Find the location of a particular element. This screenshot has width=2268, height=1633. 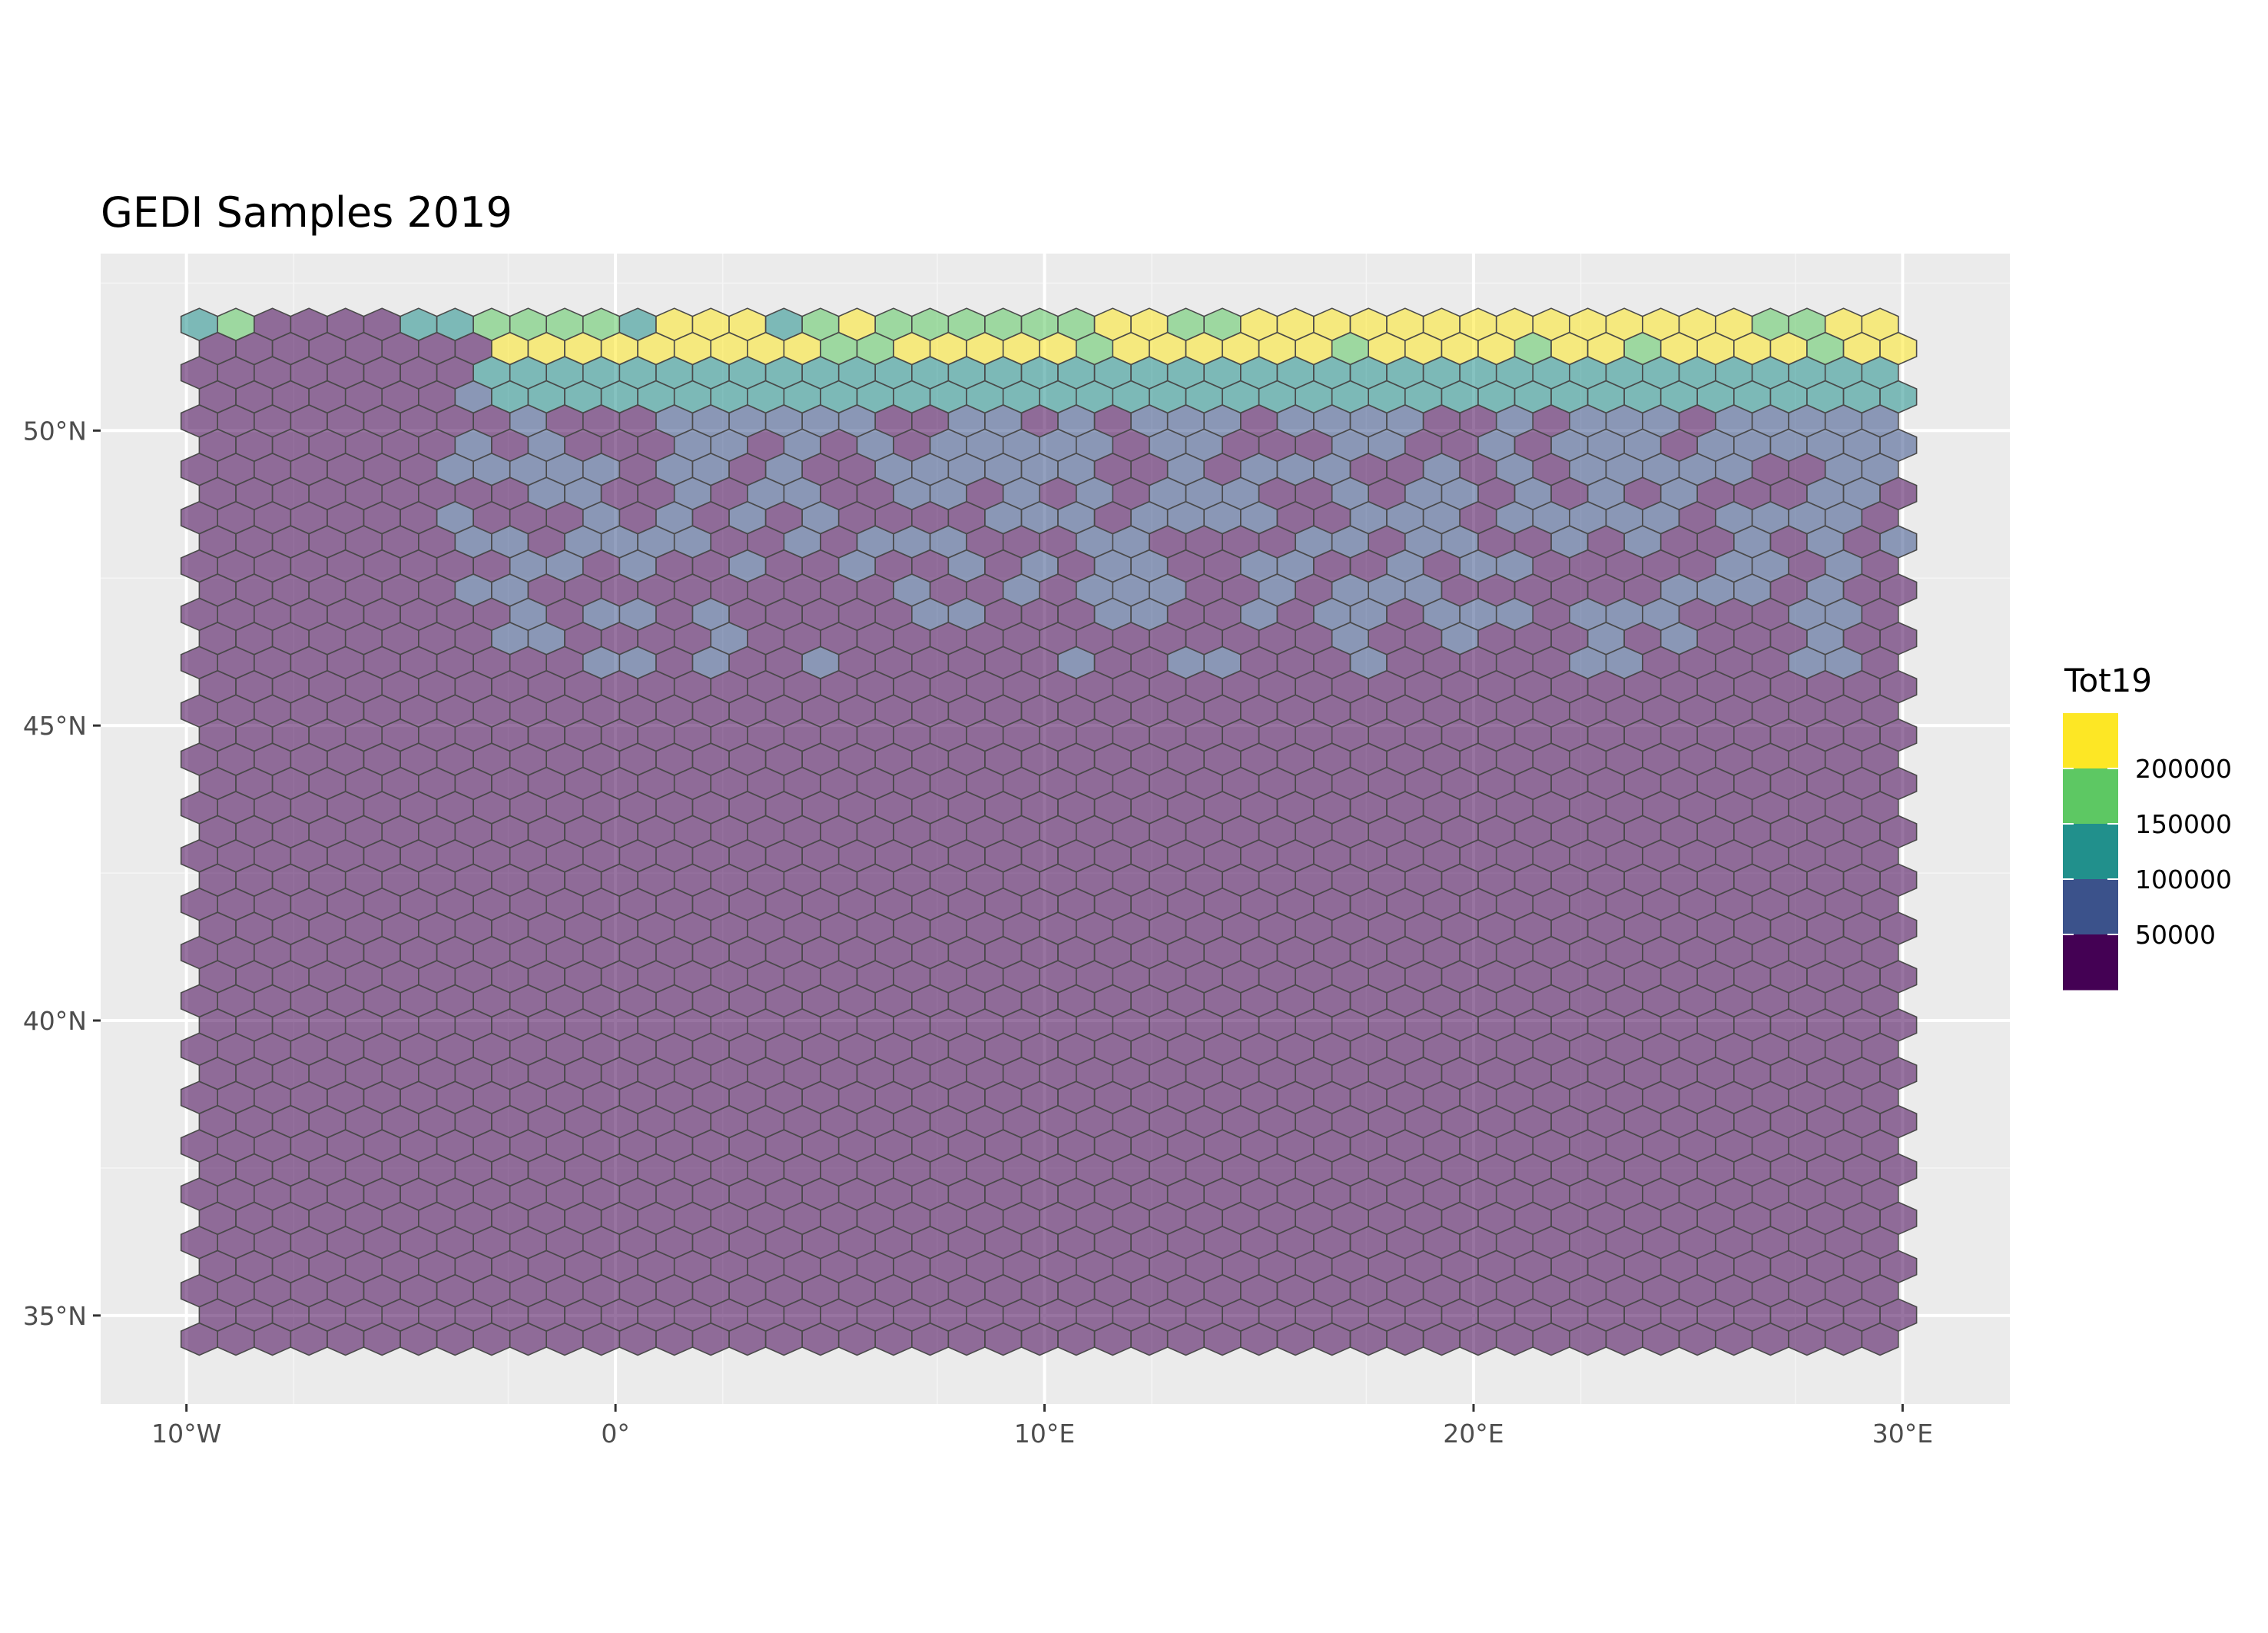

y-tick-label: 45°N is located at coordinates (55, 726).